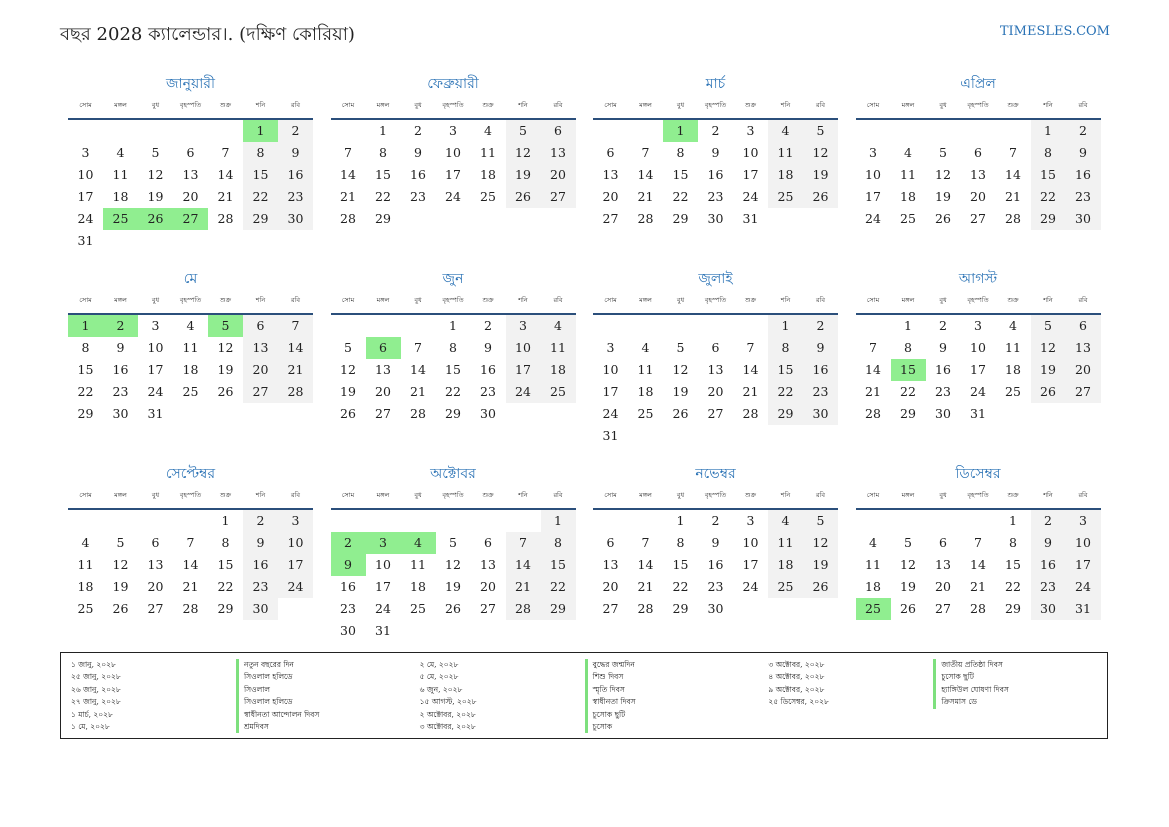  What do you see at coordinates (820, 521) in the screenshot?
I see `day-cell: 5` at bounding box center [820, 521].